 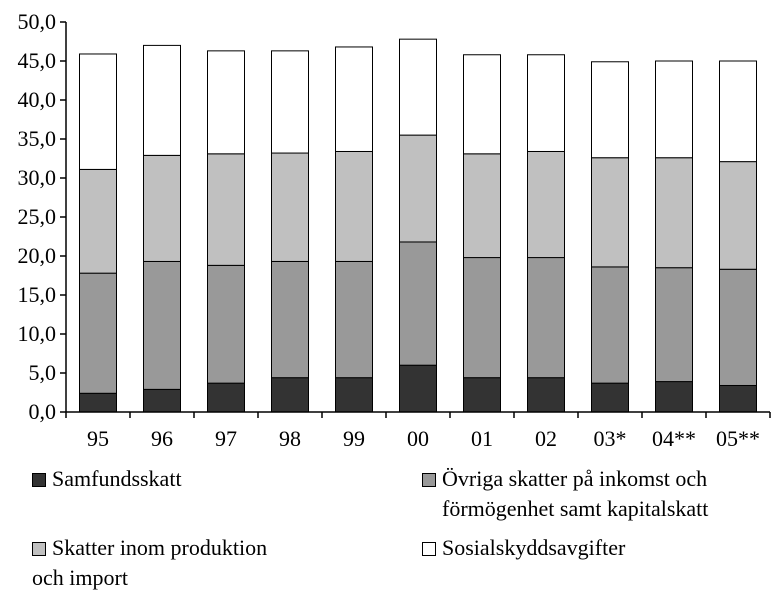 What do you see at coordinates (162, 438) in the screenshot?
I see `x-tick-label: 96` at bounding box center [162, 438].